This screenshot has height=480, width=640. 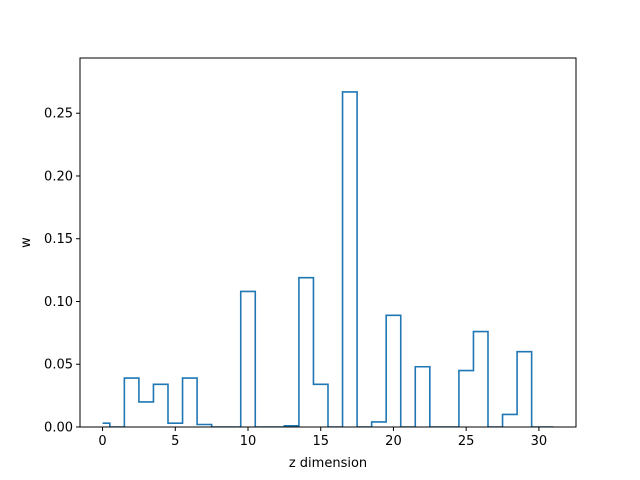 I want to click on x-tick-label: 20, so click(x=393, y=441).